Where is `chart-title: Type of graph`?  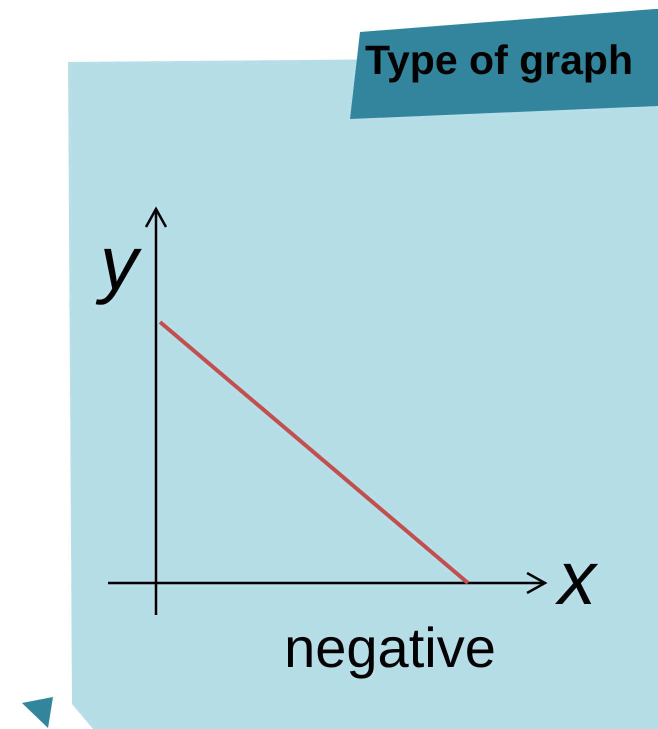 chart-title: Type of graph is located at coordinates (499, 60).